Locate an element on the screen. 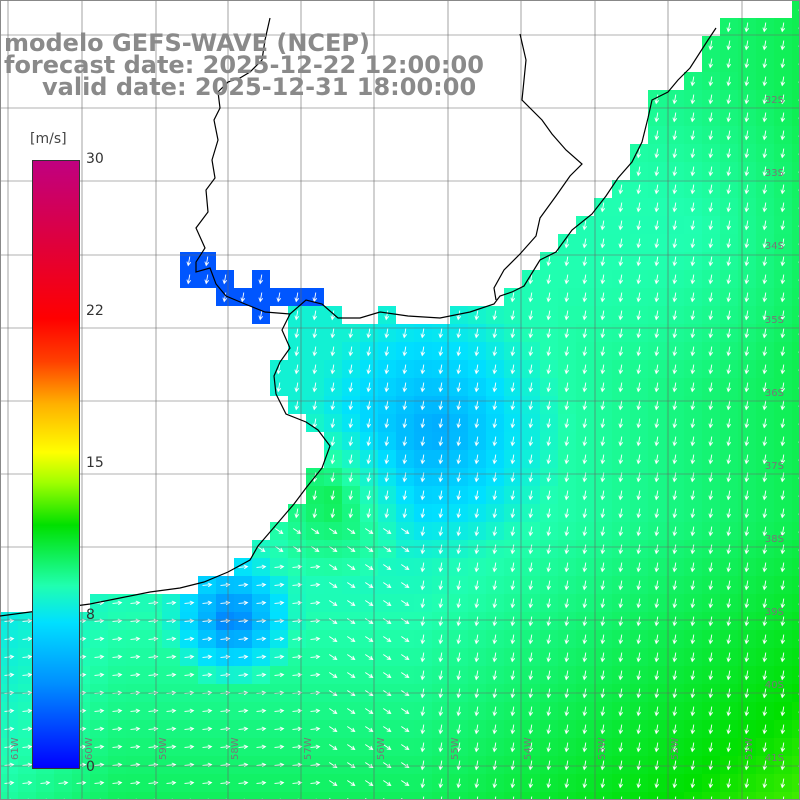  latitude-labels: 32S 33S 34S 35S 36S 37S 38S 39S 40S 41S is located at coordinates (774, 429).